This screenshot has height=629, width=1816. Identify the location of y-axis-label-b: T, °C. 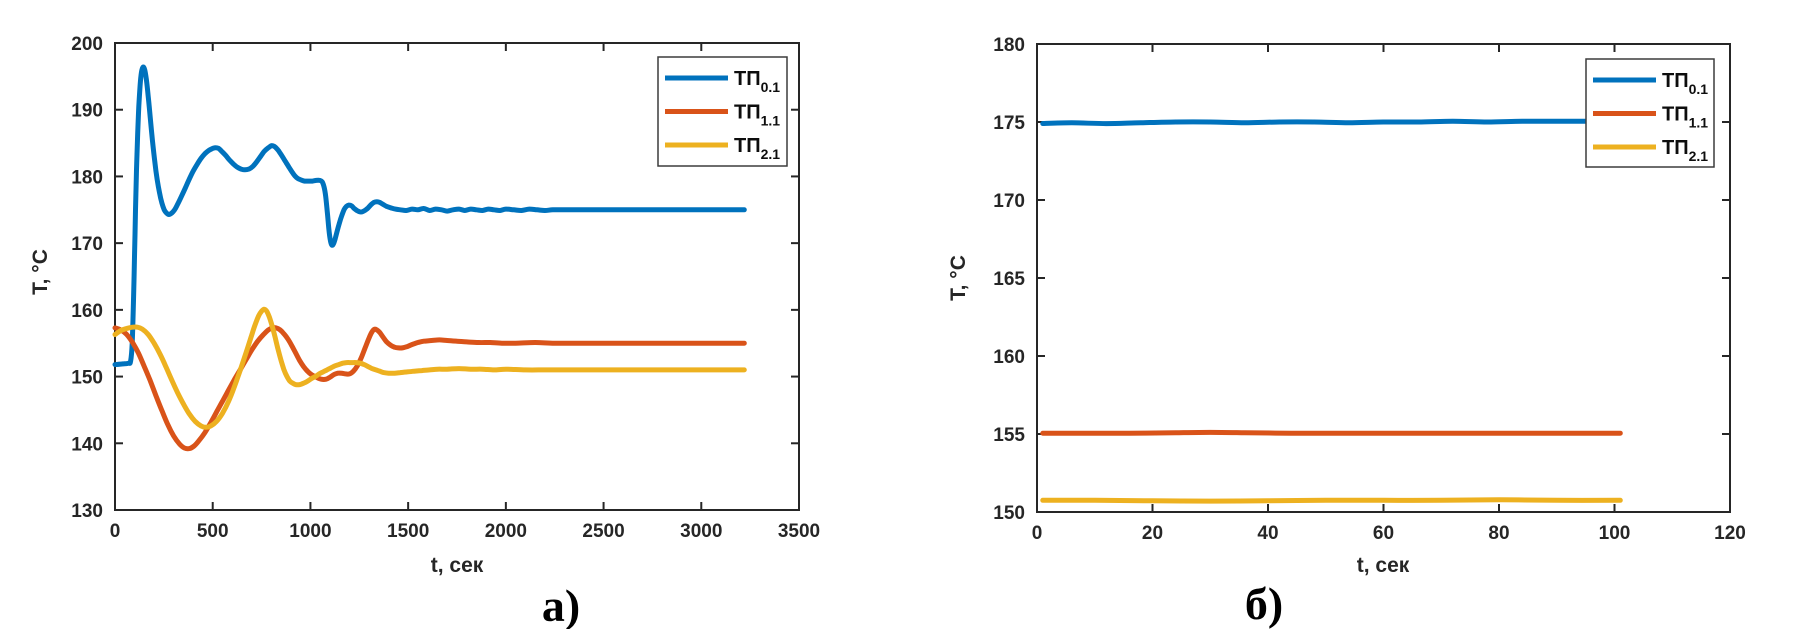
(958, 278).